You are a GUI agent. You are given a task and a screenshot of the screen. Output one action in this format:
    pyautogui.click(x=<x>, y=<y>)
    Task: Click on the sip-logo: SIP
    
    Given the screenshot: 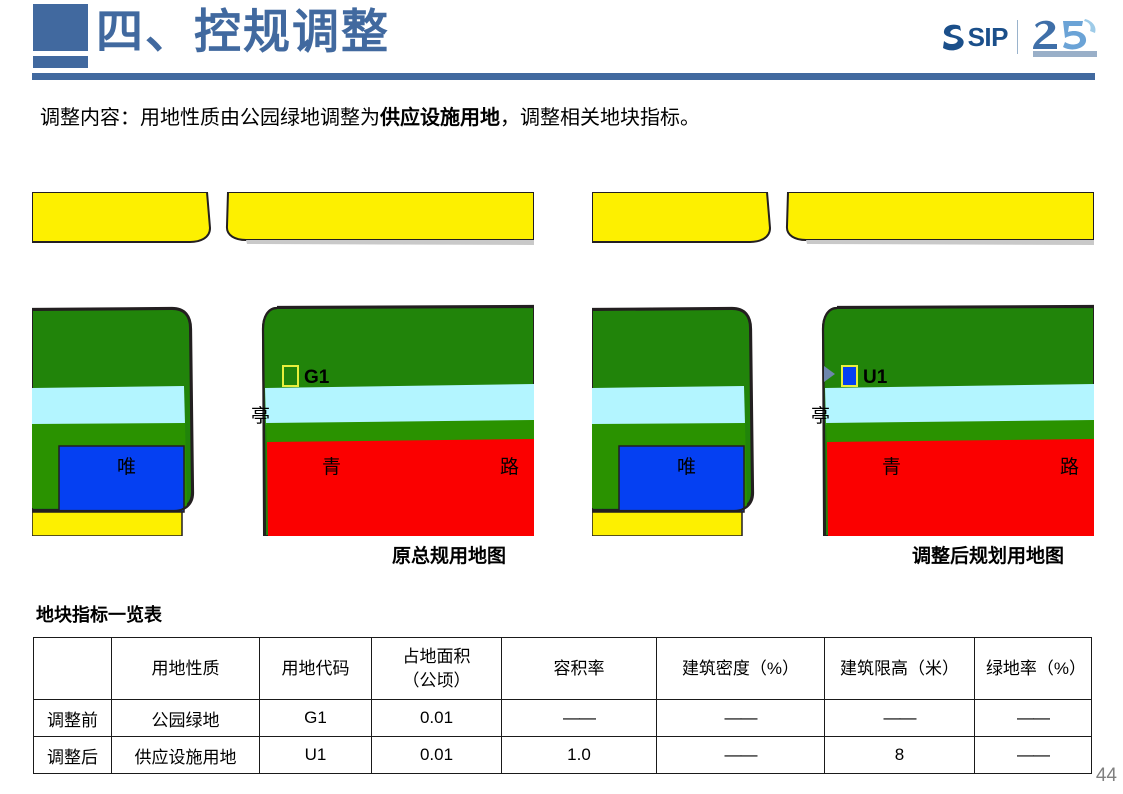 What is the action you would take?
    pyautogui.click(x=1020, y=37)
    